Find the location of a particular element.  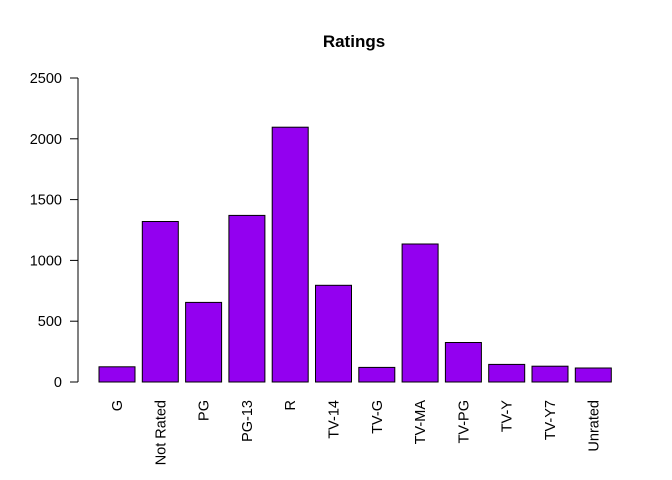

bar-tv-y7 is located at coordinates (550, 374).